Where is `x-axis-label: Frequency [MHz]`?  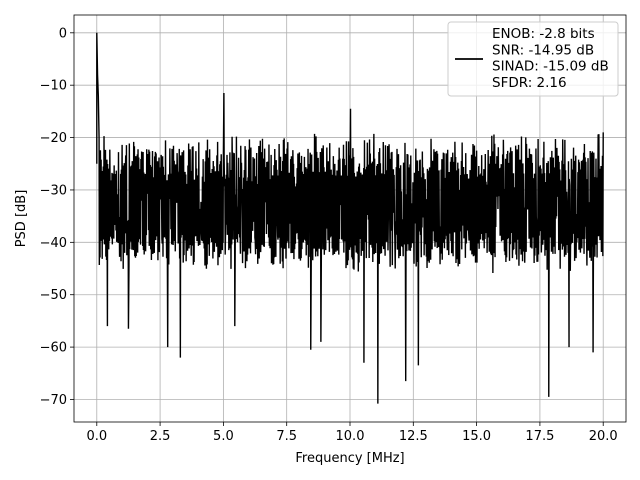
x-axis-label: Frequency [MHz] is located at coordinates (349, 458).